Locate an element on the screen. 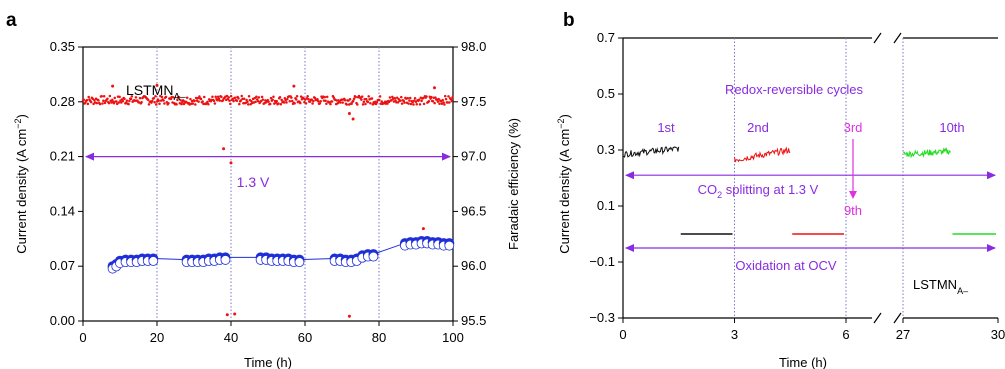 This screenshot has width=1005, height=369. panel-a-left-y-axis-title: Current density (A cm−2) is located at coordinates (21, 184).